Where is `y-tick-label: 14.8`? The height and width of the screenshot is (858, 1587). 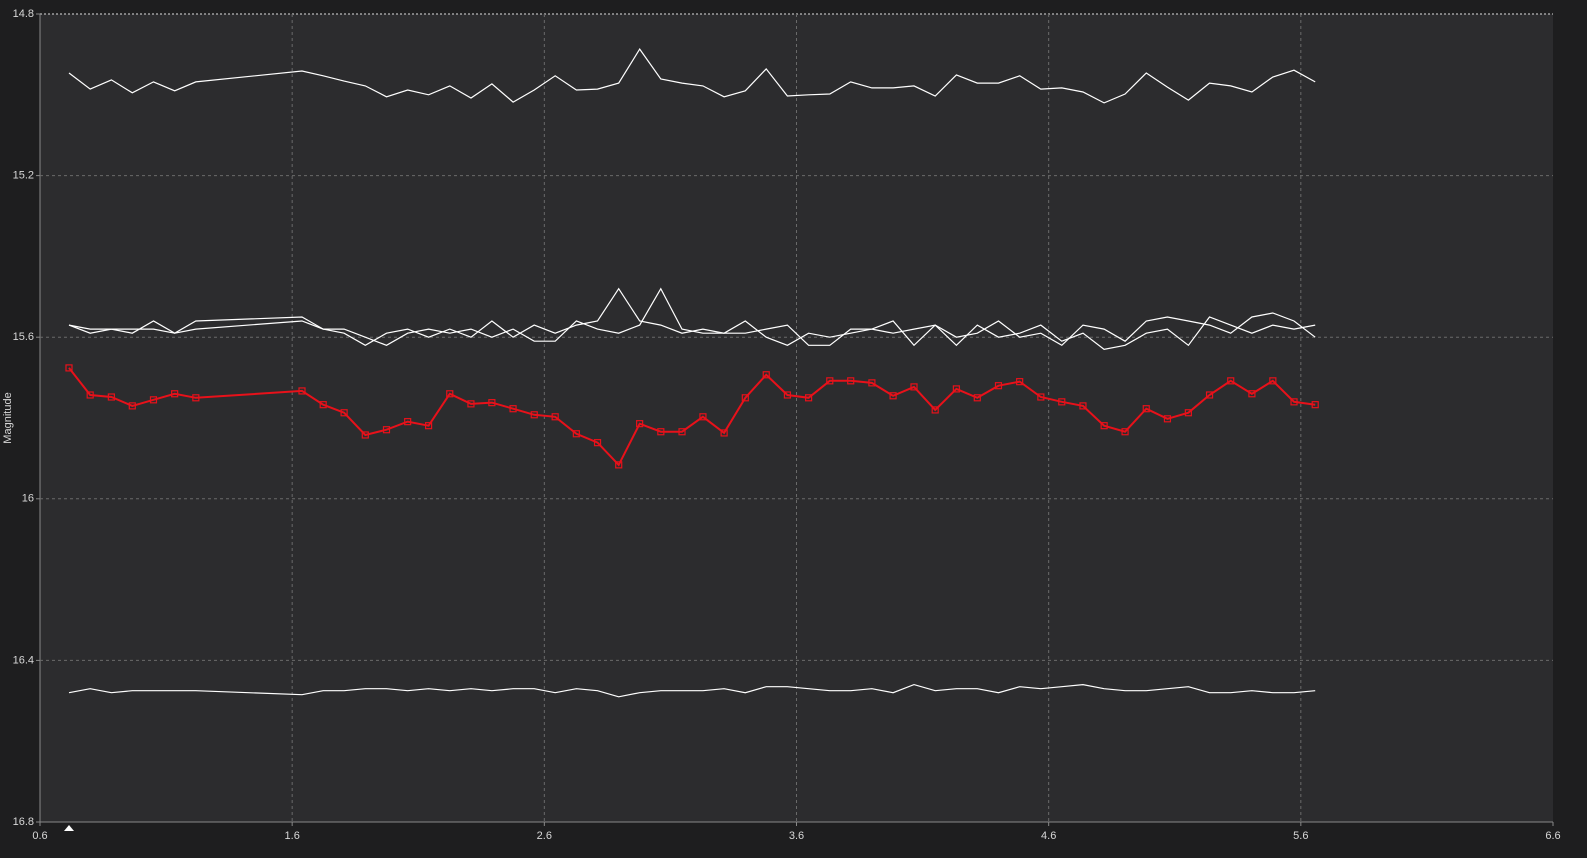 y-tick-label: 14.8 is located at coordinates (23, 14).